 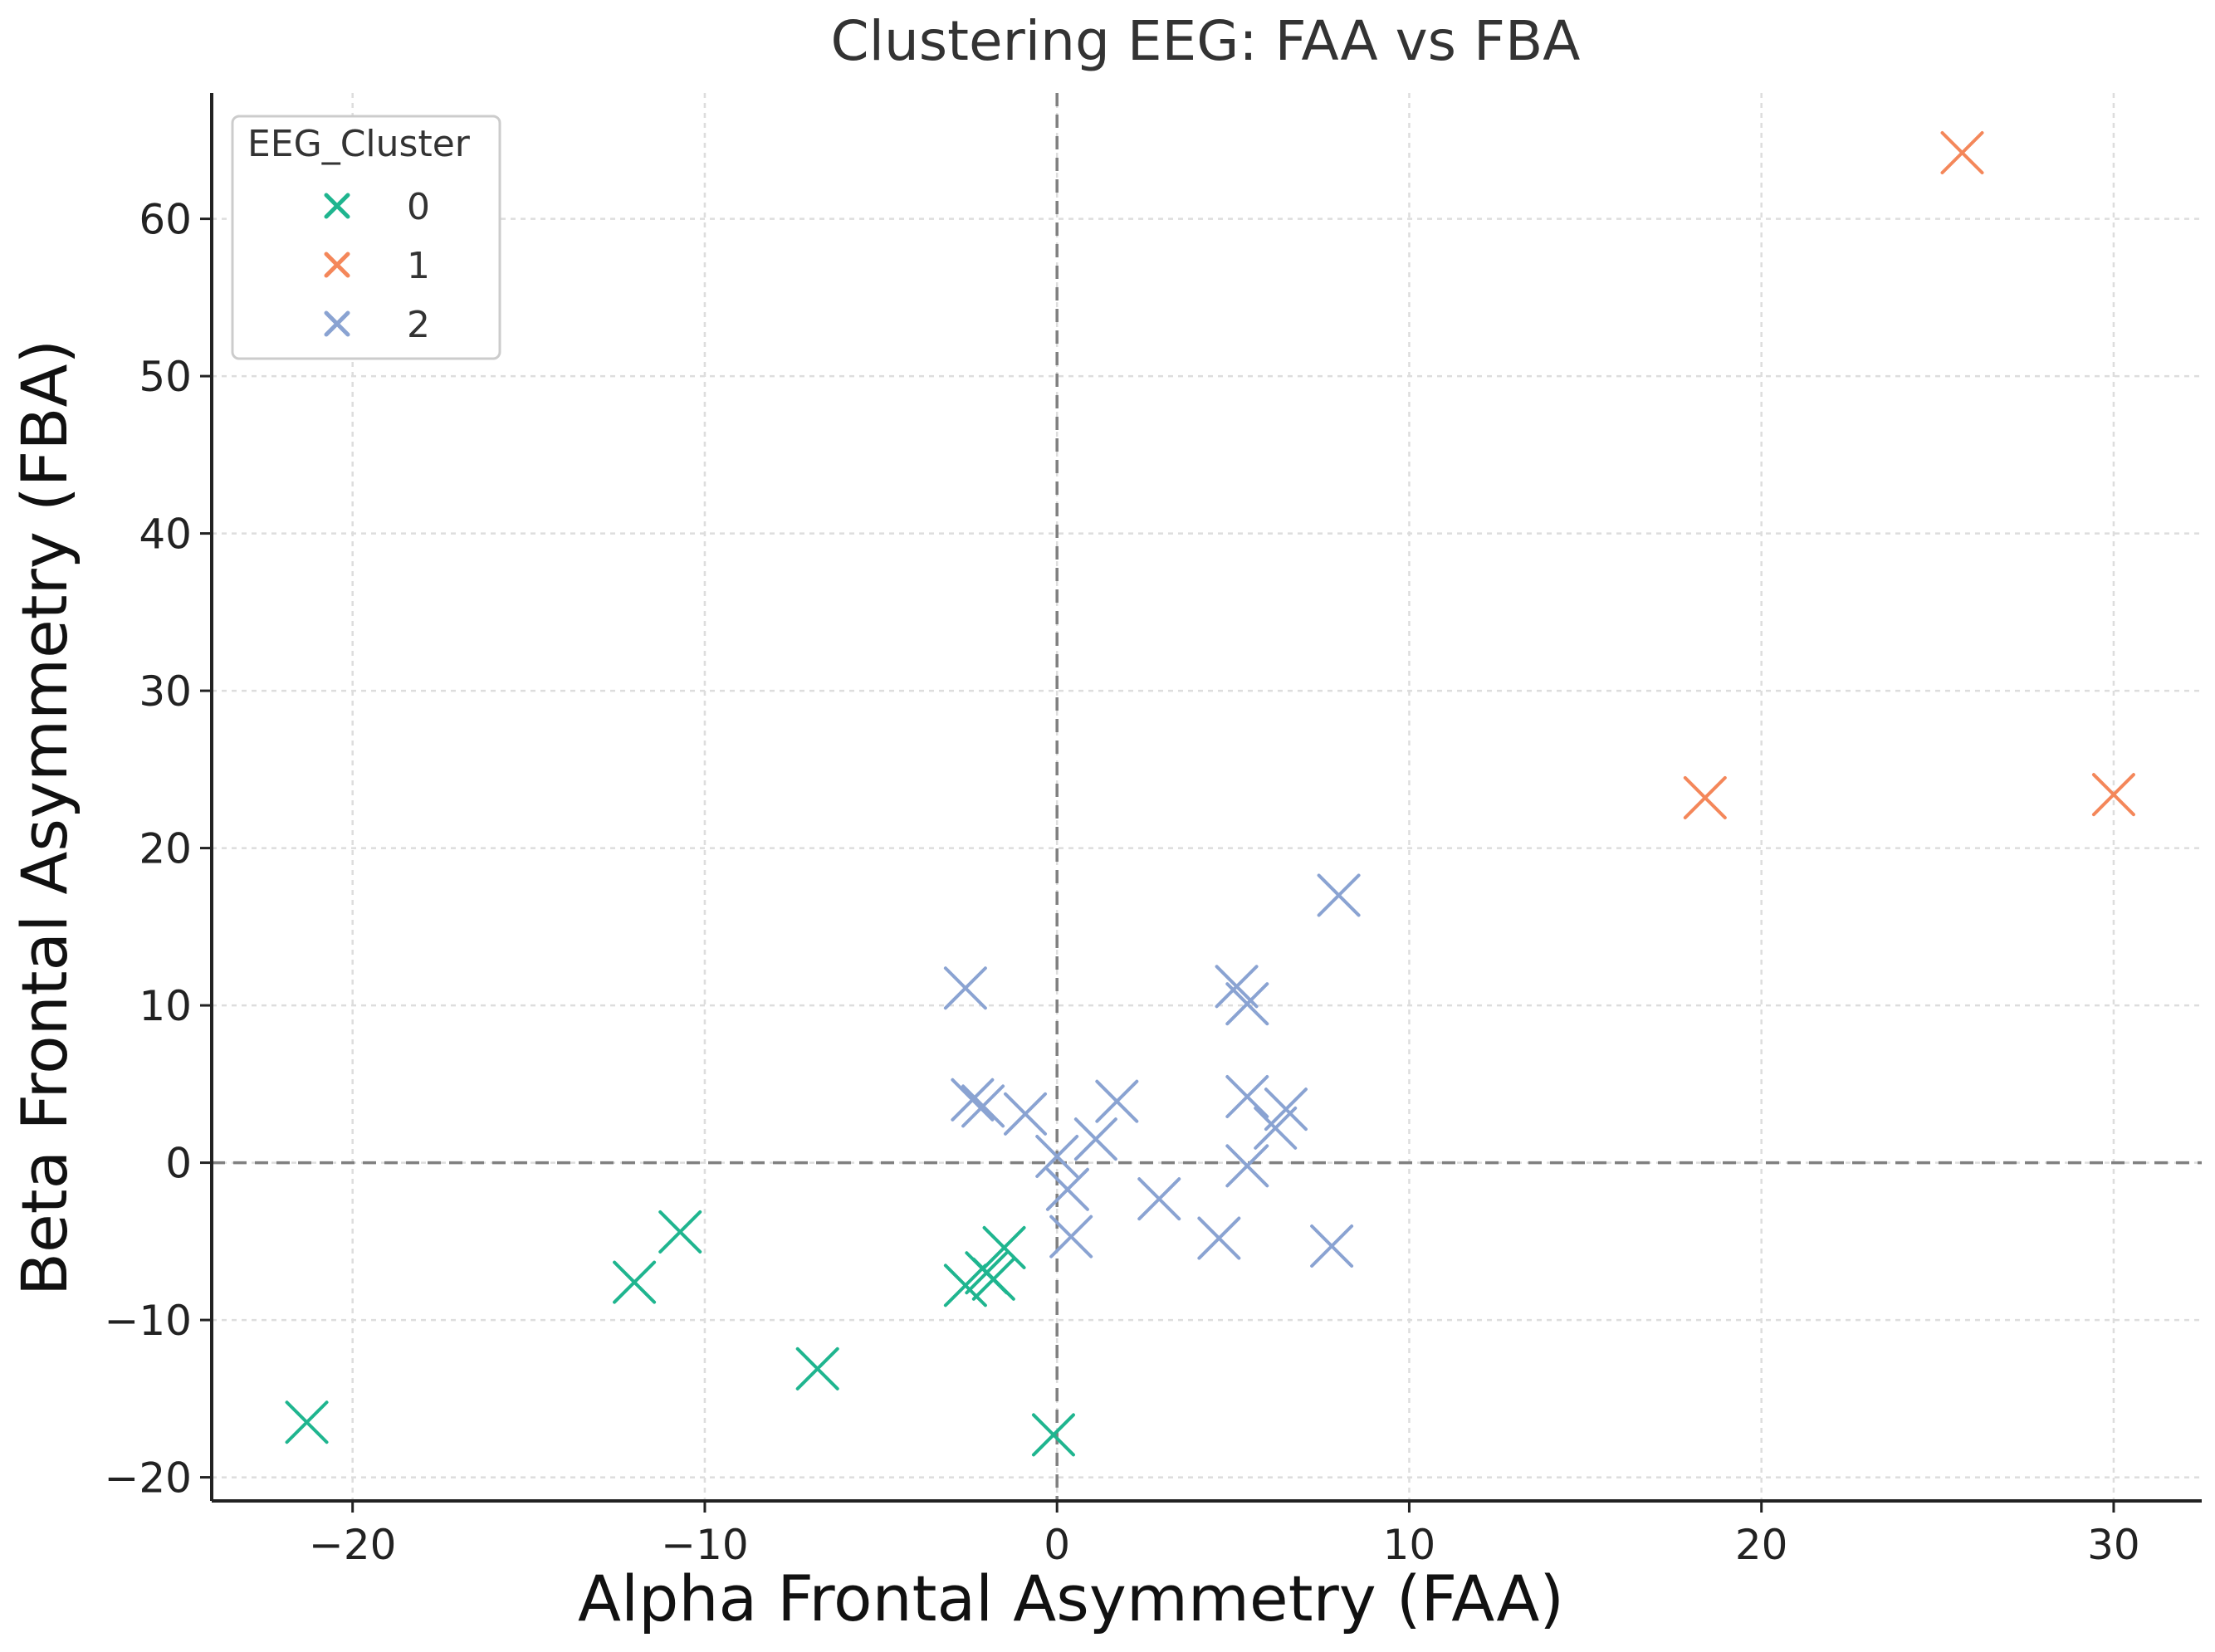 I want to click on legend-box, so click(x=366, y=237).